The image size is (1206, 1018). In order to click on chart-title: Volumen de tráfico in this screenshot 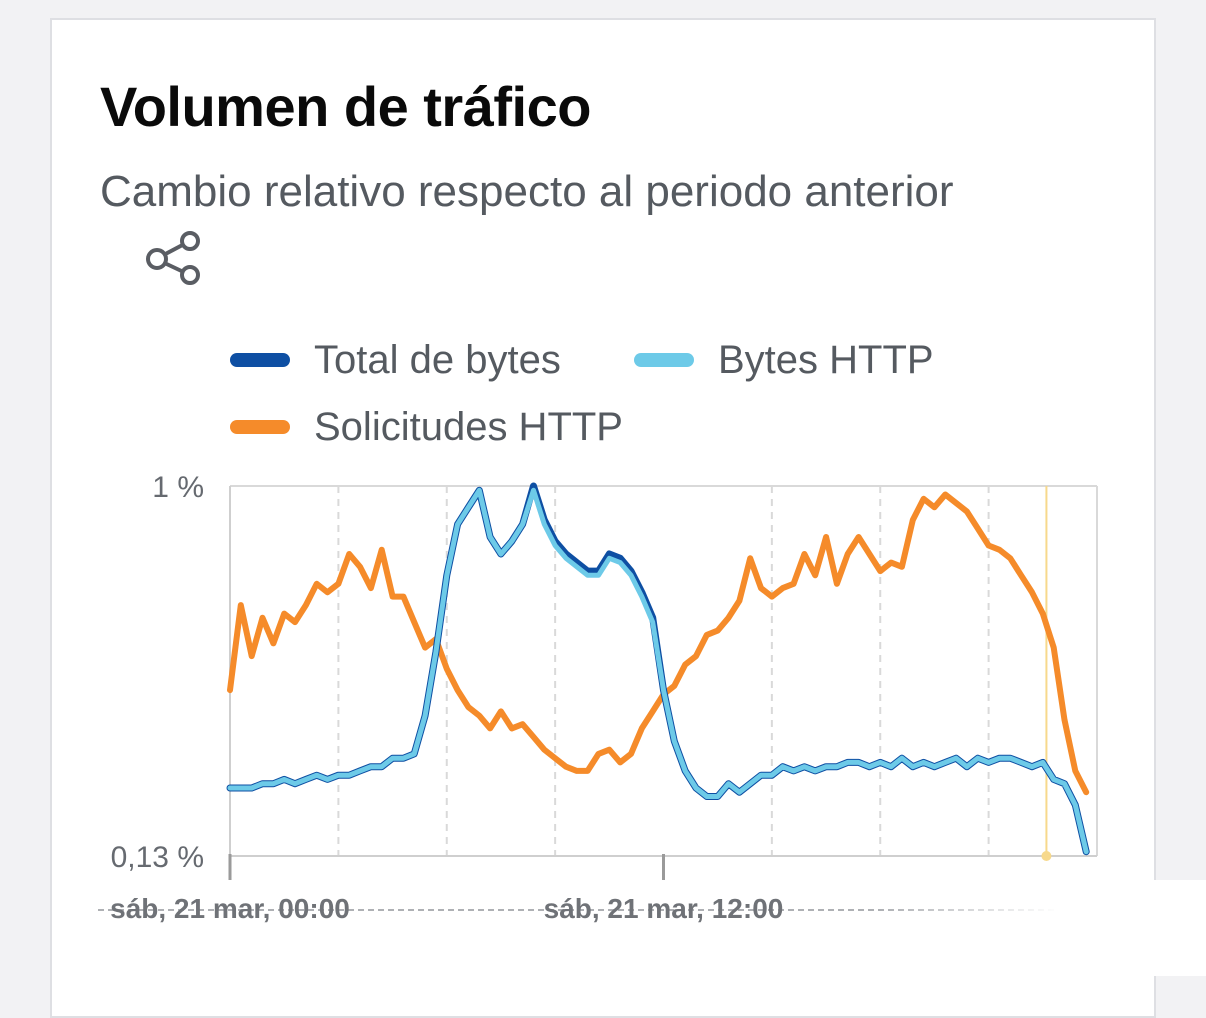, I will do `click(345, 106)`.